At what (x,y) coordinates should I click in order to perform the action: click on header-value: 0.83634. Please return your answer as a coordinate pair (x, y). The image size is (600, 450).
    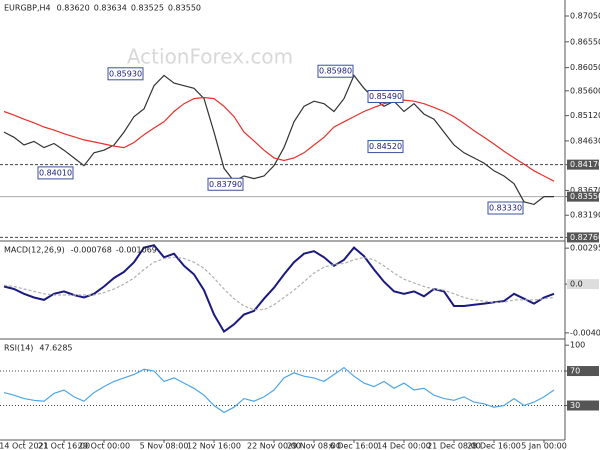
    Looking at the image, I should click on (110, 8).